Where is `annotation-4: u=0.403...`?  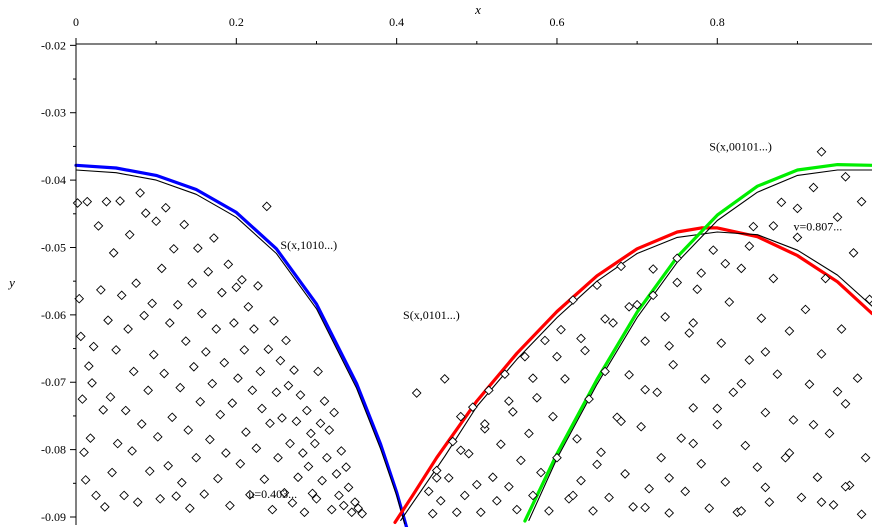
annotation-4: u=0.403... is located at coordinates (272, 494).